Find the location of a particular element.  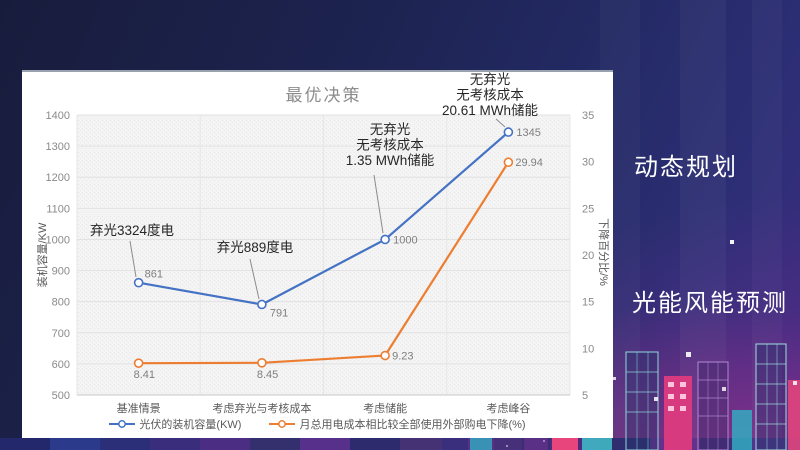

left-tick-label: 1100 is located at coordinates (58, 209).